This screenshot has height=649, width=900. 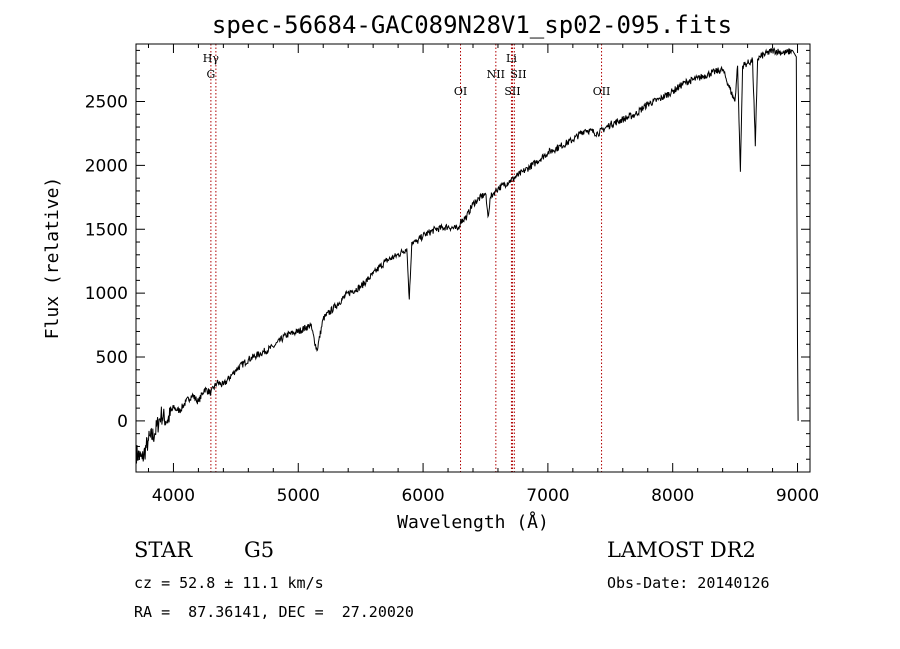 I want to click on redshift-text: cz = 52.8 ± 11.1 km/s, so click(x=229, y=583).